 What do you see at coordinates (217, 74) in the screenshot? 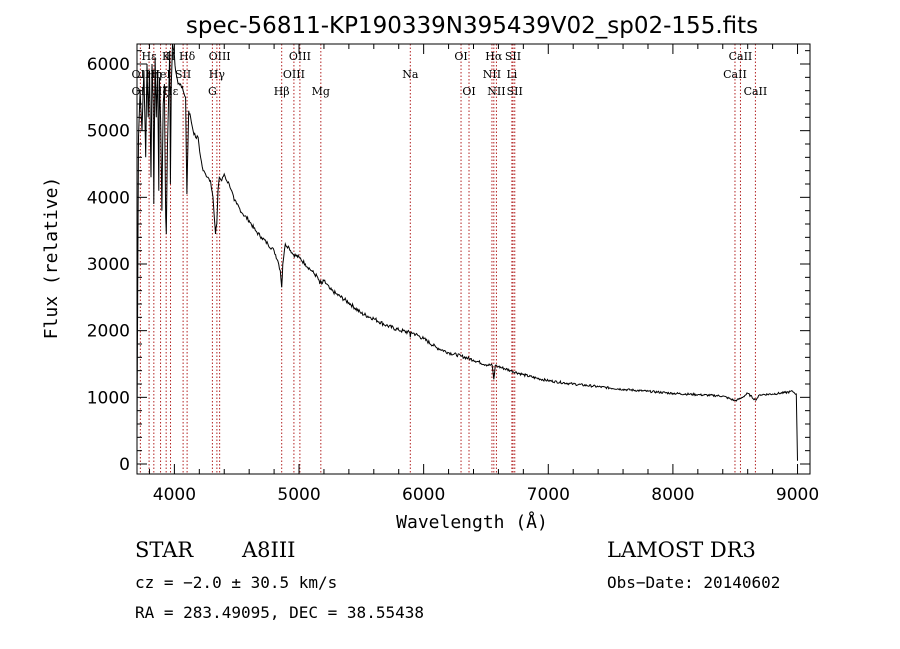
I see `line-label: Hγ` at bounding box center [217, 74].